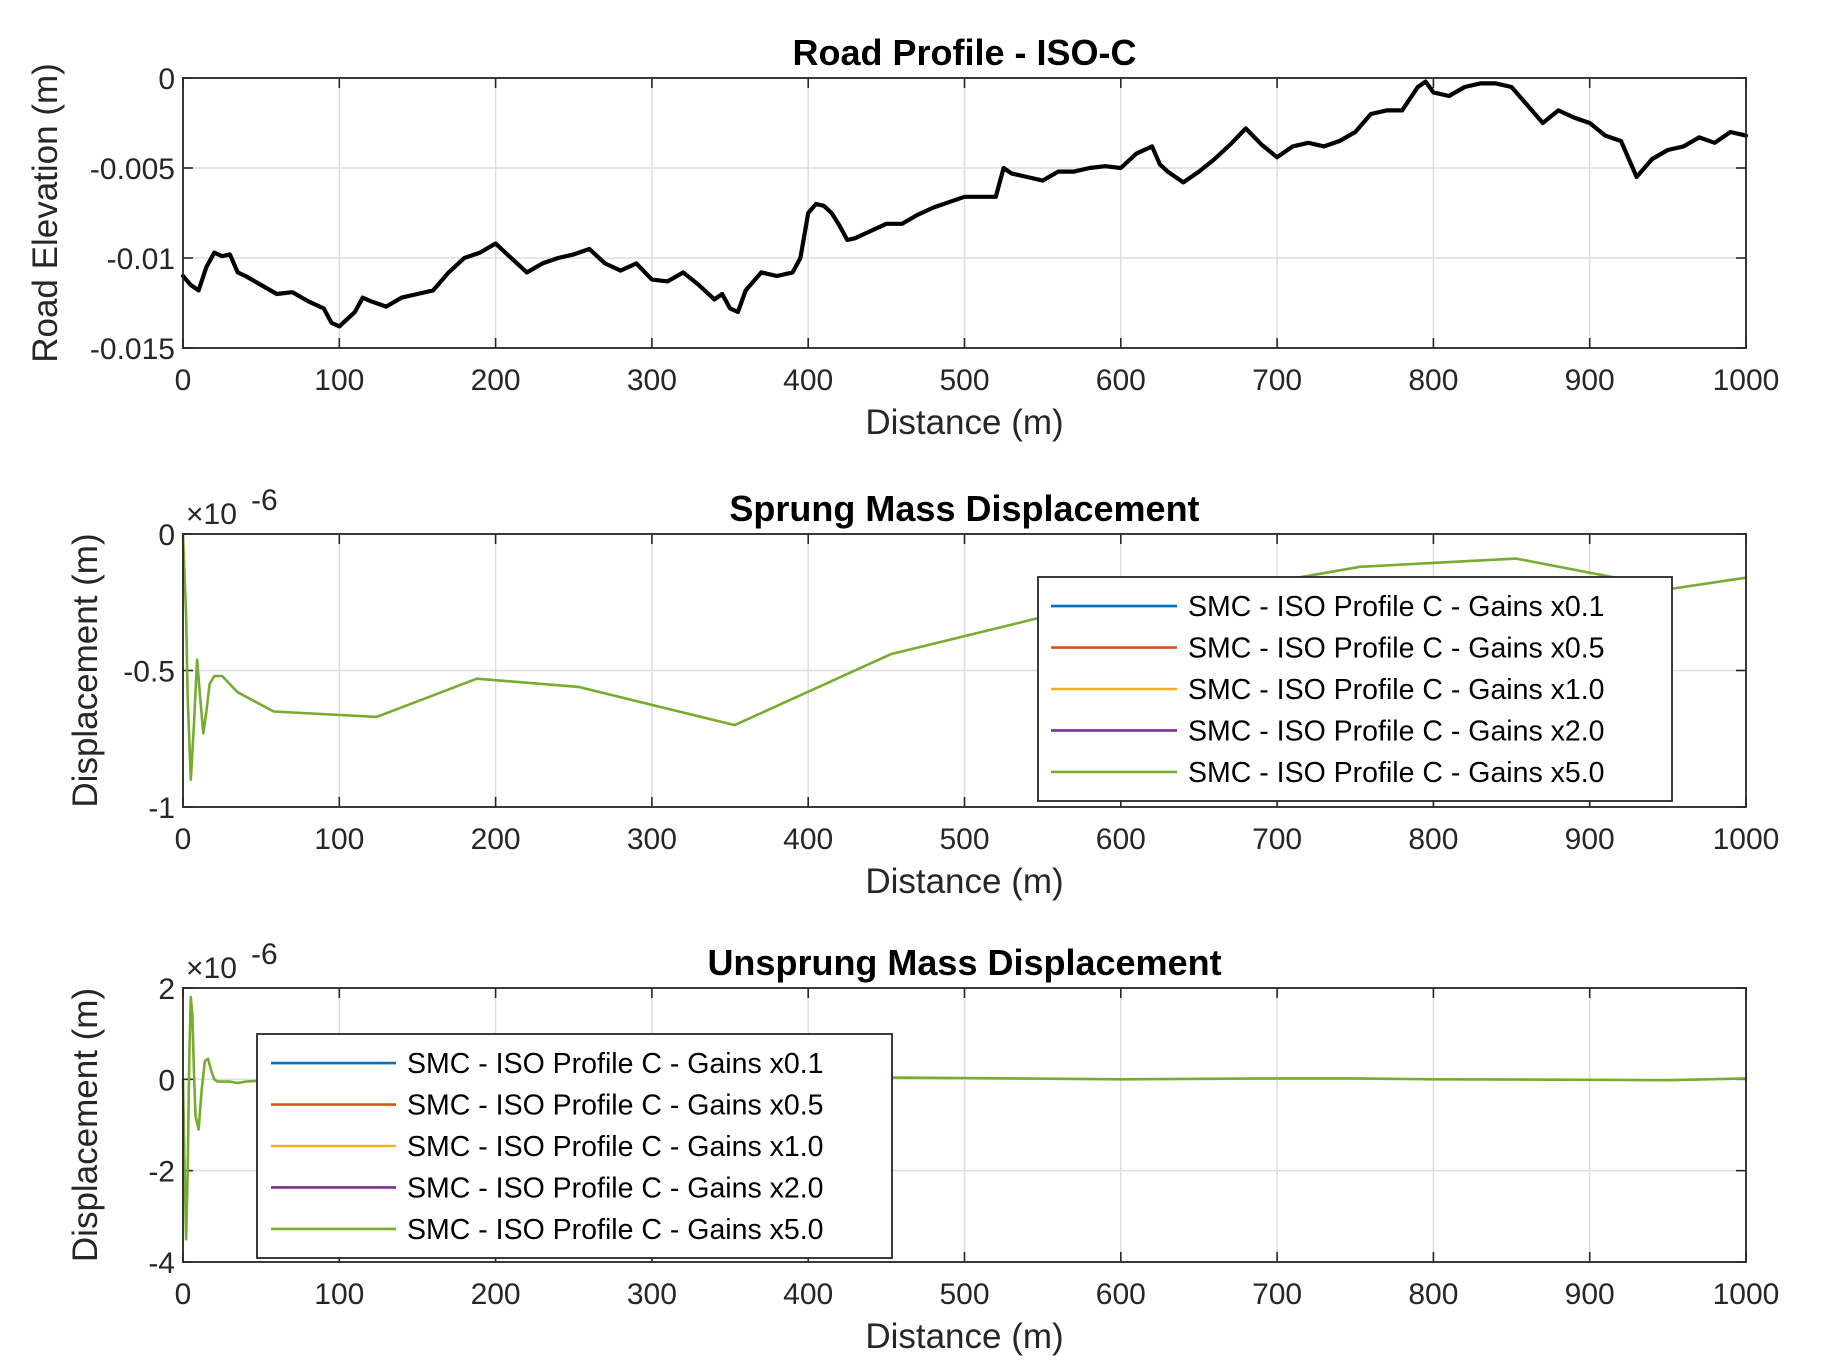  What do you see at coordinates (141, 259) in the screenshot?
I see `y-tick-label: -0.01` at bounding box center [141, 259].